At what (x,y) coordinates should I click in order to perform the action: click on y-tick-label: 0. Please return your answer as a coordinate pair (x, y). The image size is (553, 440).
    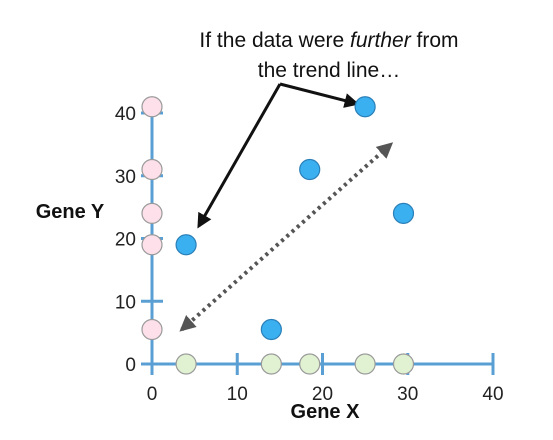
    Looking at the image, I should click on (130, 365).